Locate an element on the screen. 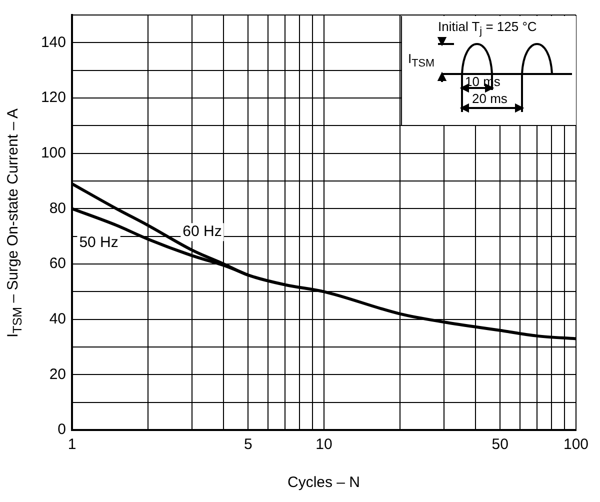  x-tick-label: 10 is located at coordinates (324, 445).